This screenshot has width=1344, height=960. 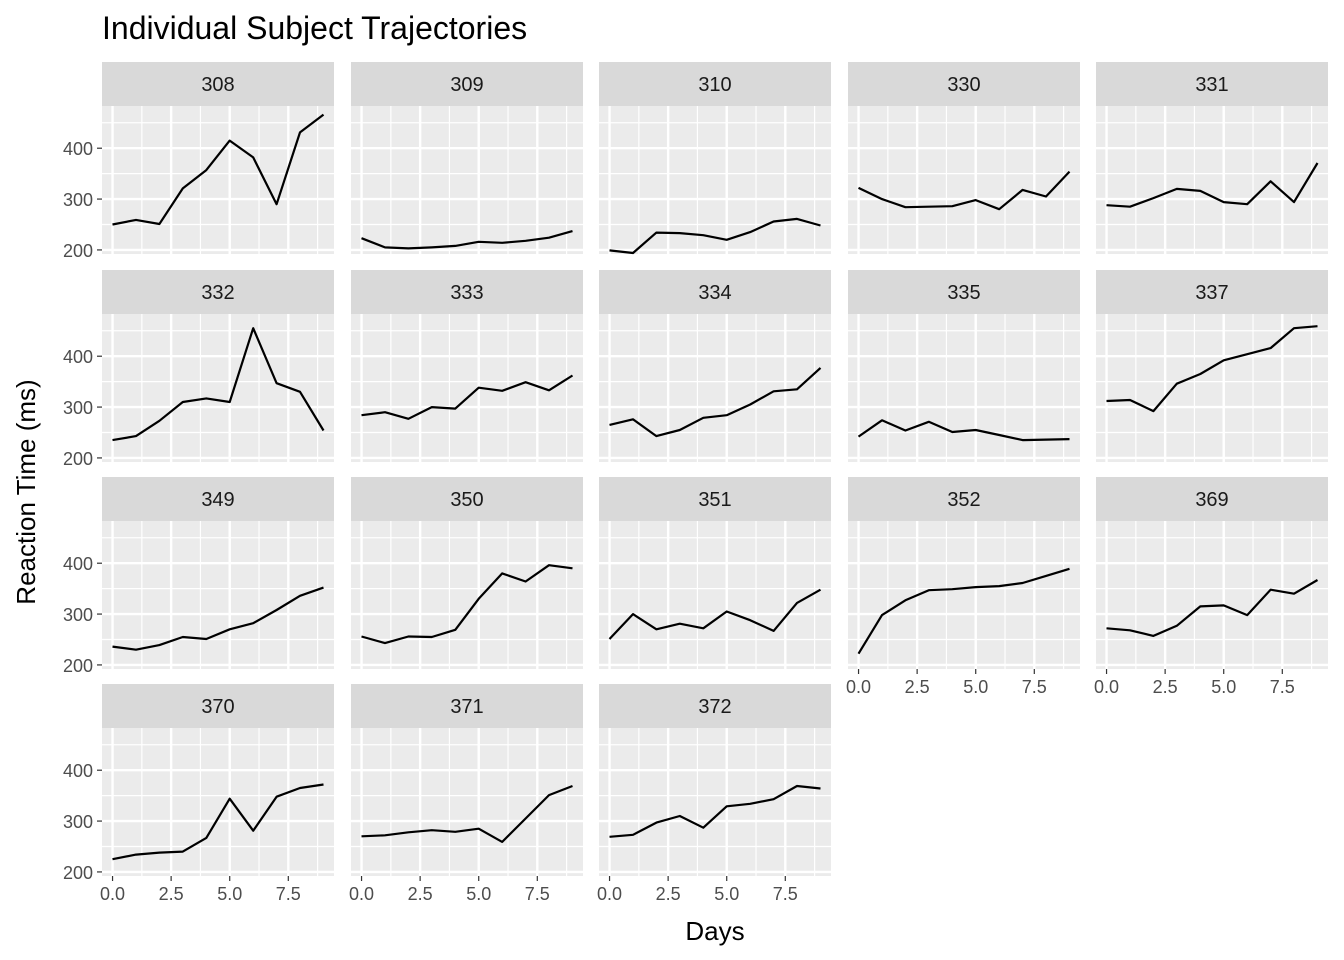 I want to click on facet-panel-351: 351, so click(x=715, y=573).